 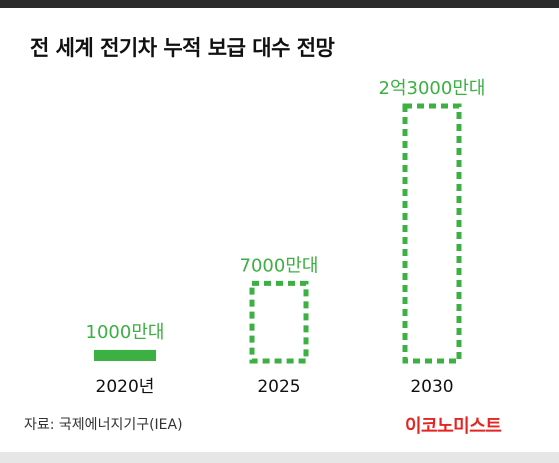 What do you see at coordinates (432, 88) in the screenshot?
I see `data-label-2: 2억3000만대` at bounding box center [432, 88].